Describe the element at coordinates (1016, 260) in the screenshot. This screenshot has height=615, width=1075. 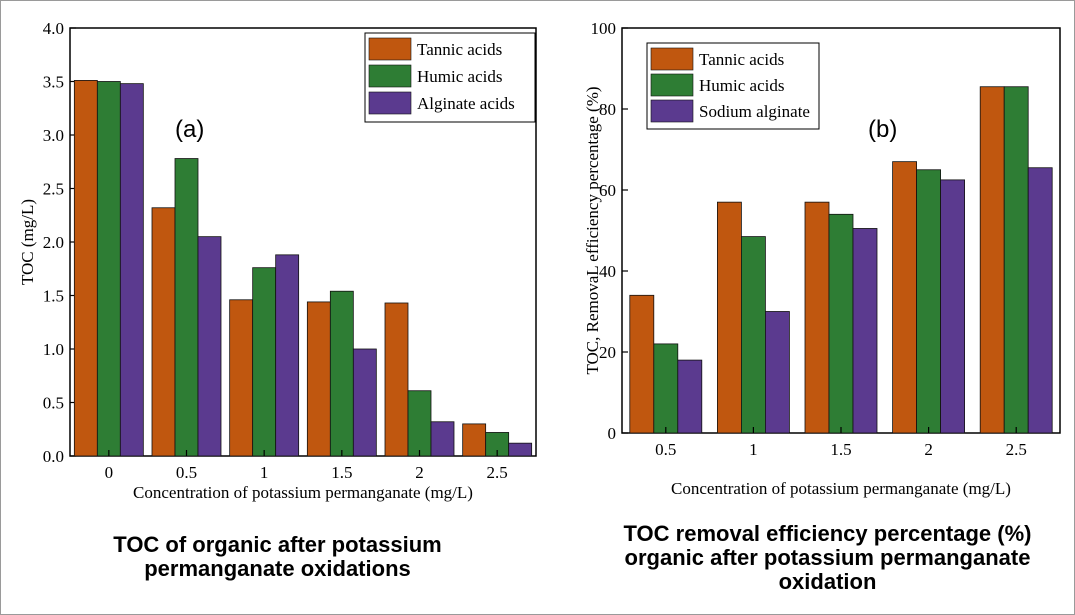
I see `bar-b-humic-acids-2.5` at that location.